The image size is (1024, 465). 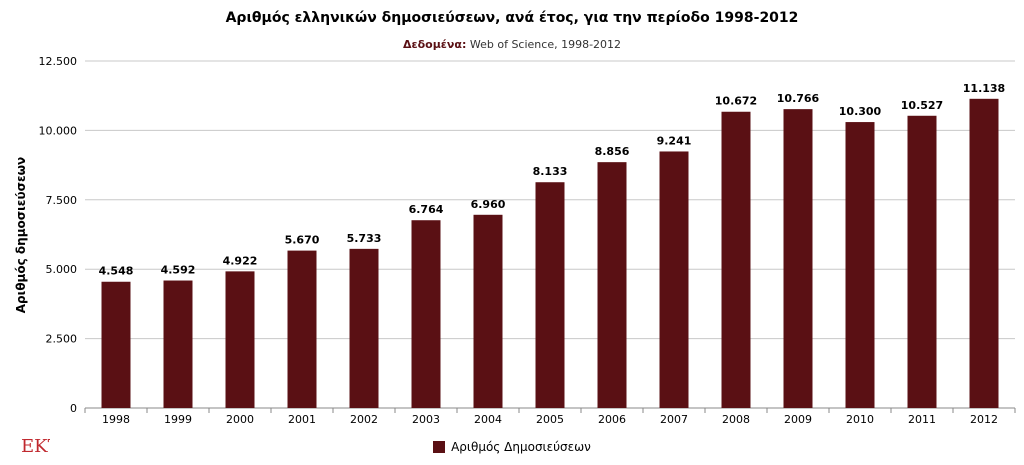 I want to click on data-label: 6.764, so click(x=426, y=209).